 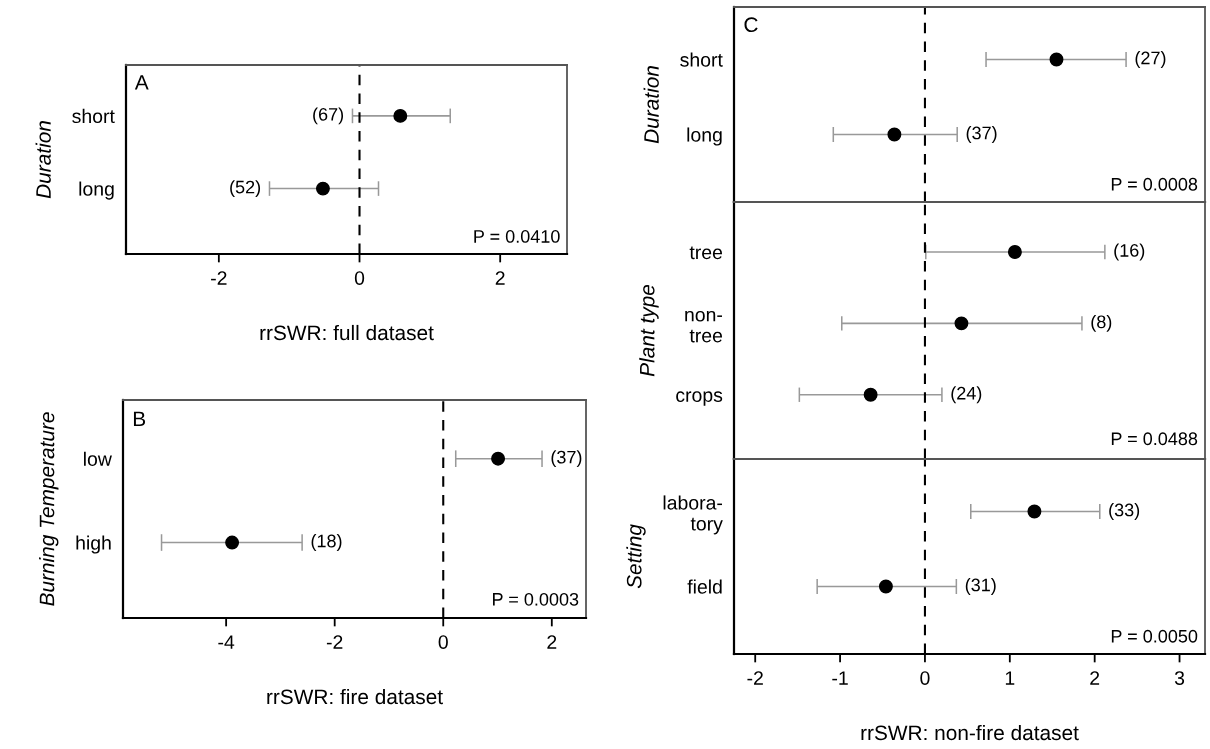 What do you see at coordinates (970, 732) in the screenshot?
I see `x-axis-title: rrSWR: non-fire dataset` at bounding box center [970, 732].